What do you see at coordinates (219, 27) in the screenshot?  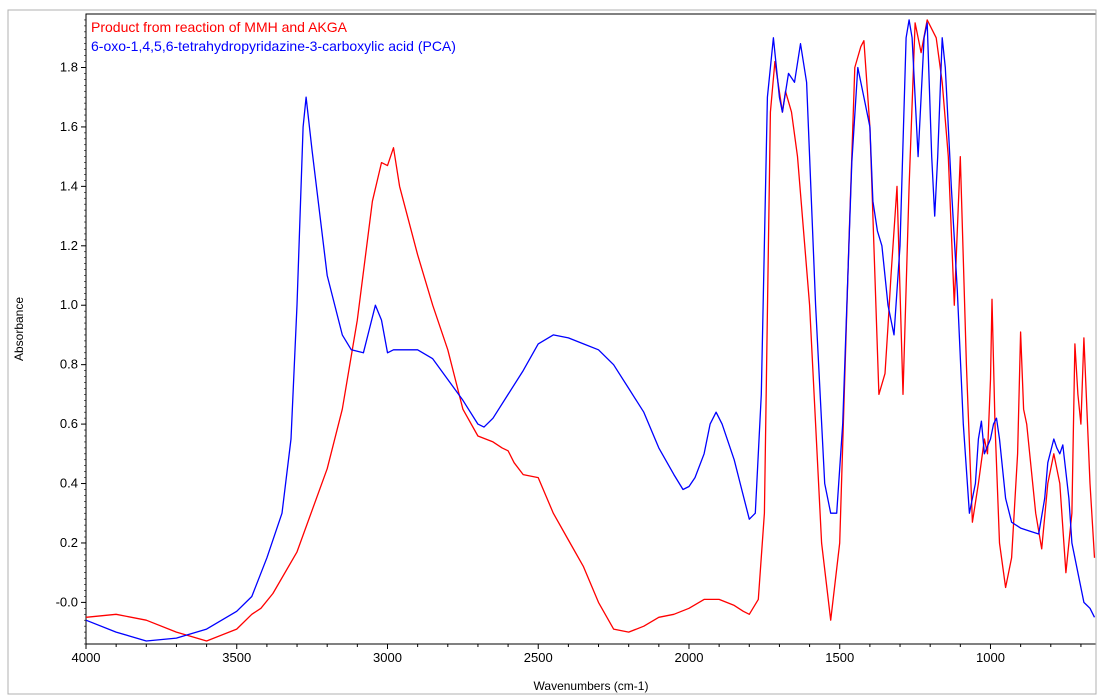 I see `legend-entry-product: Product from reaction of MMH and AKGA` at bounding box center [219, 27].